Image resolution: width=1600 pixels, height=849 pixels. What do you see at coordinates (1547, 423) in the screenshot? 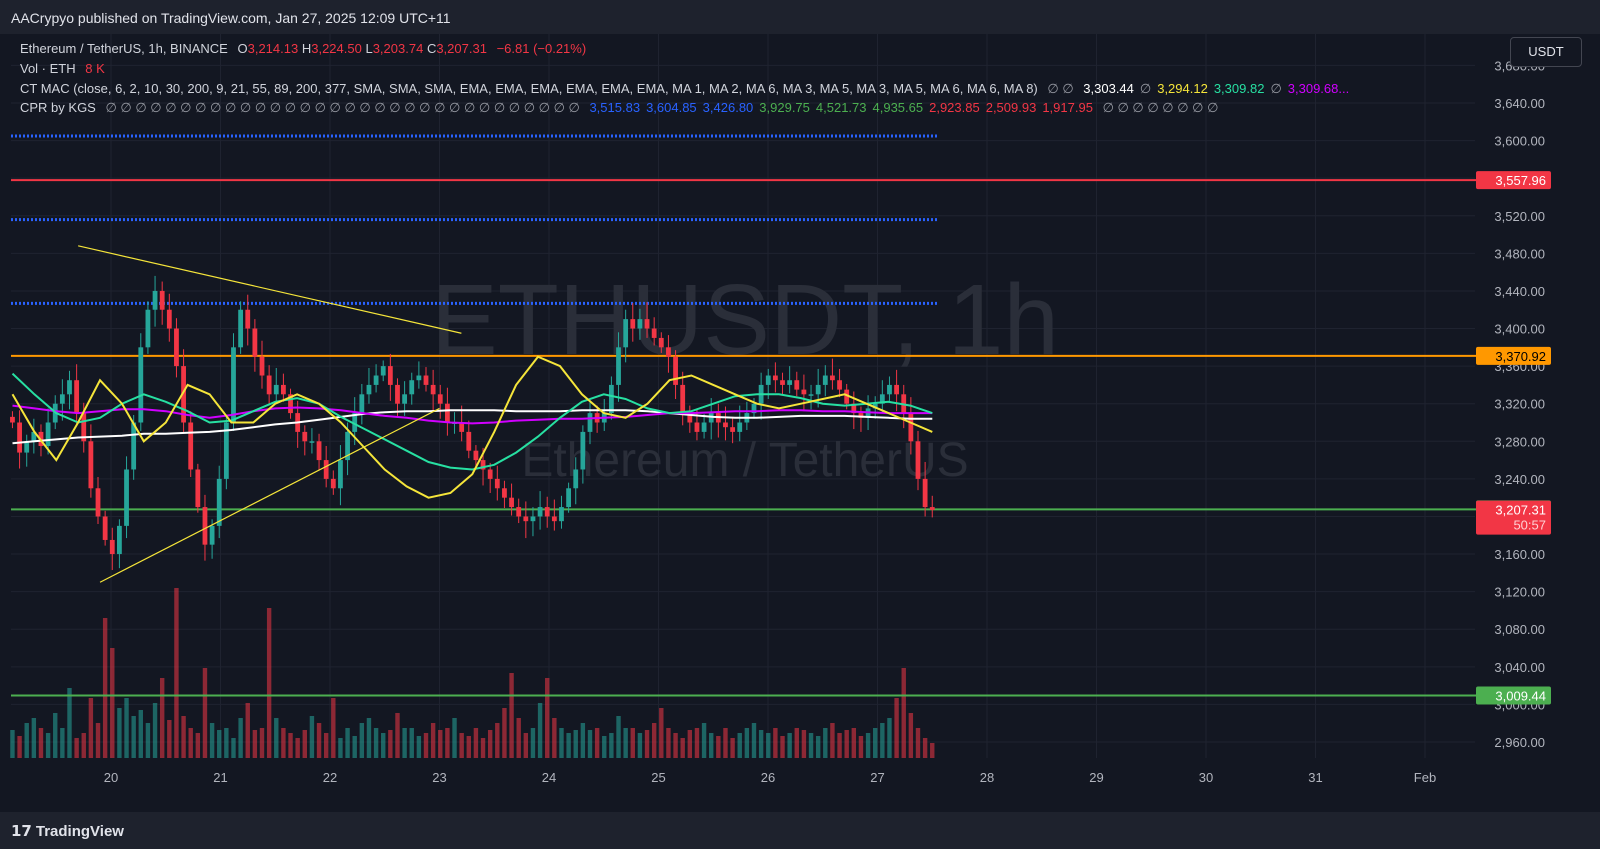
I see `price-axis` at bounding box center [1547, 423].